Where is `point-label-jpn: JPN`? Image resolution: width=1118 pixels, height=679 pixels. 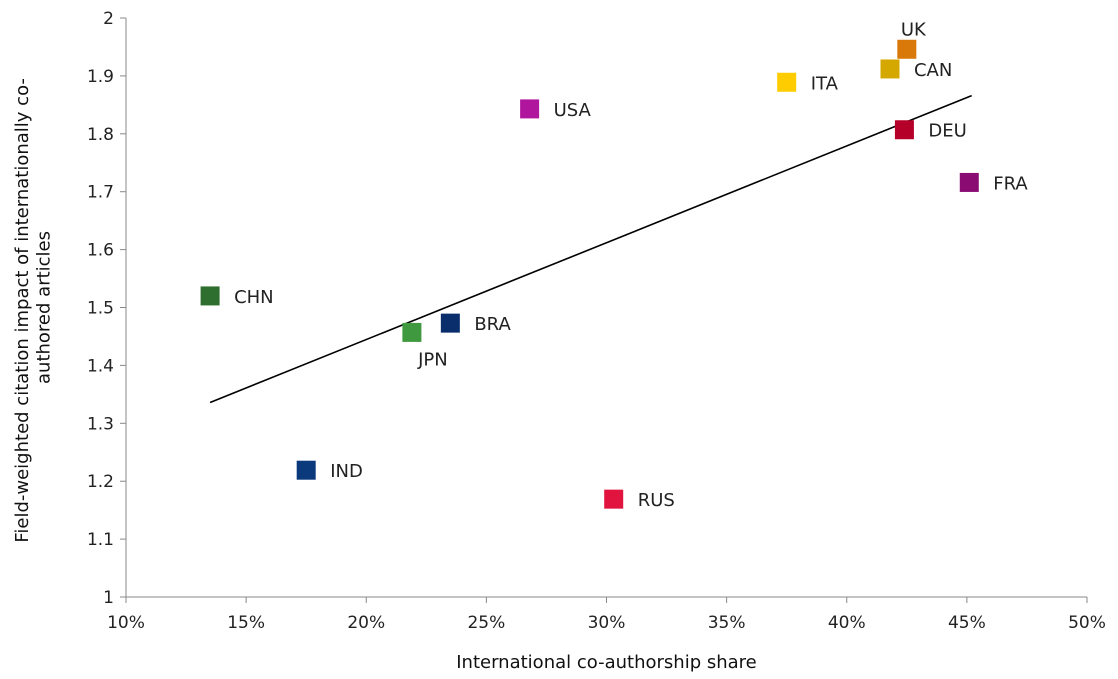
point-label-jpn: JPN is located at coordinates (432, 359).